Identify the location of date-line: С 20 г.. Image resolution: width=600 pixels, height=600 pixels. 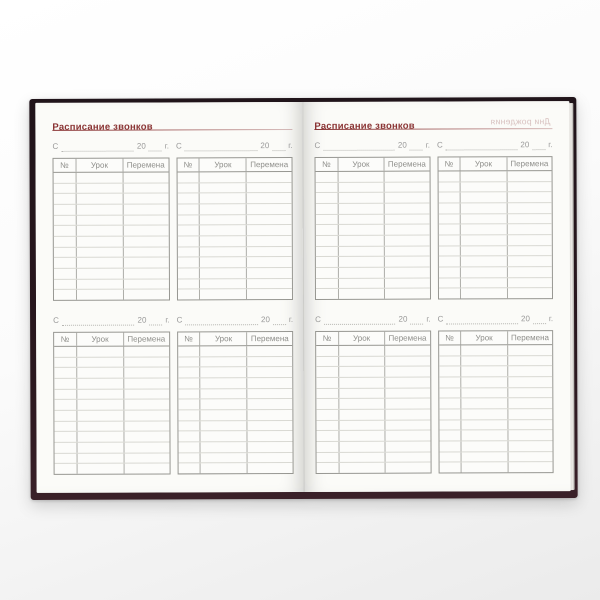
(110, 145).